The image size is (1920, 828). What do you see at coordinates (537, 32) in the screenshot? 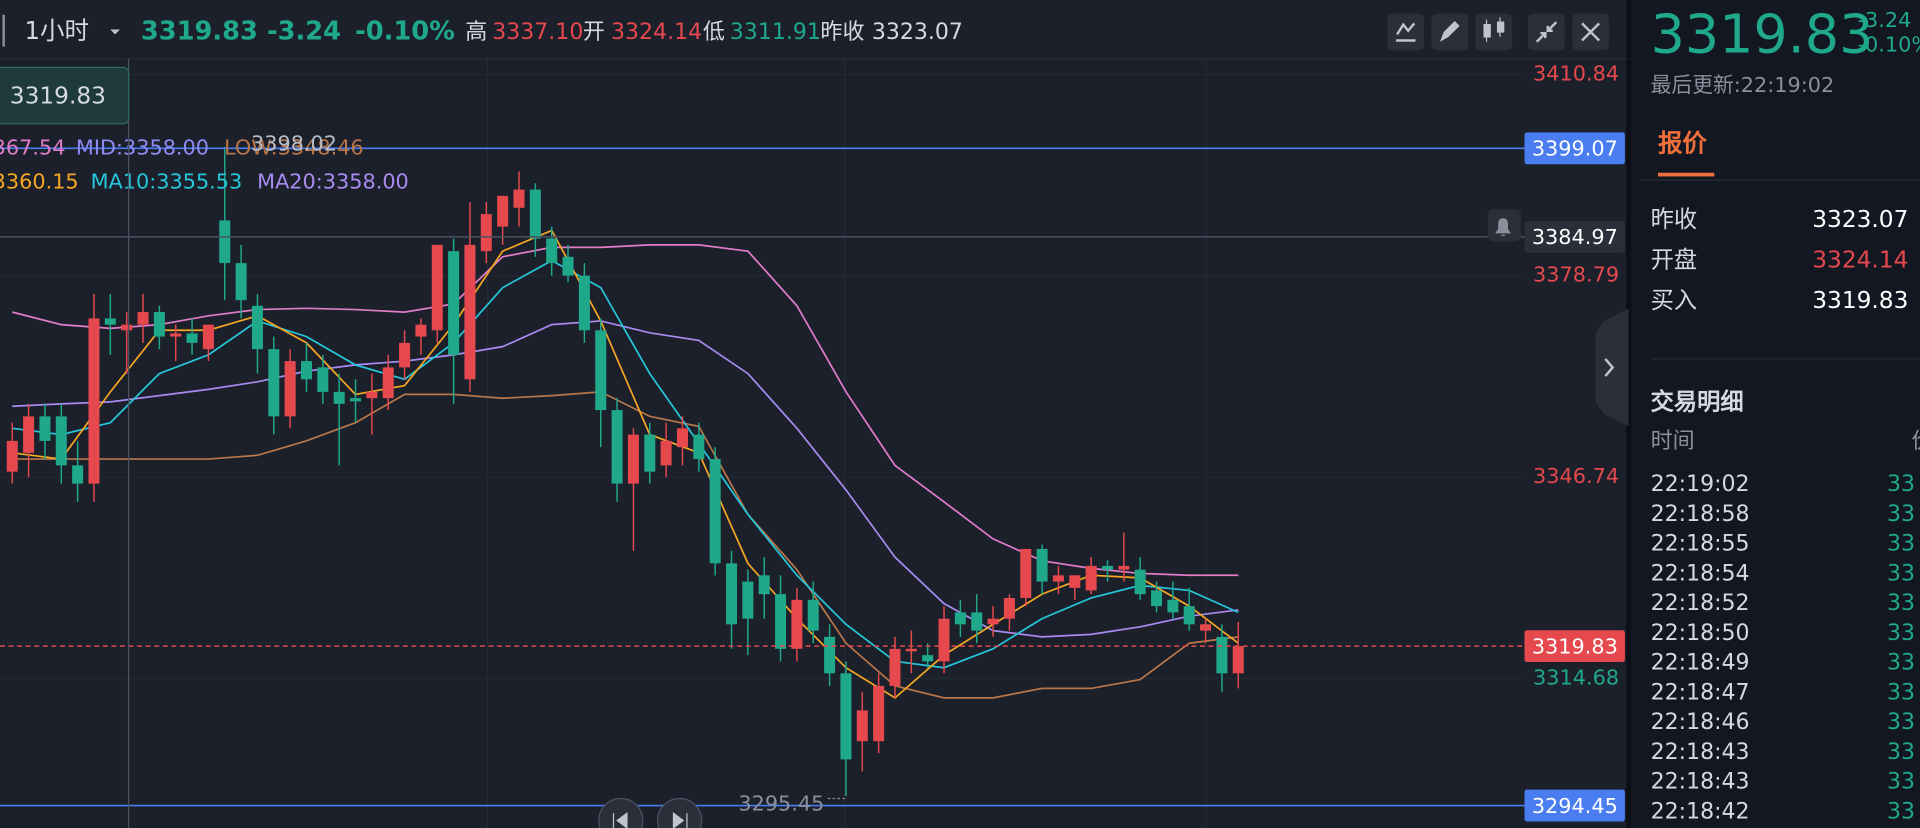
I see `high: 3337.10` at bounding box center [537, 32].